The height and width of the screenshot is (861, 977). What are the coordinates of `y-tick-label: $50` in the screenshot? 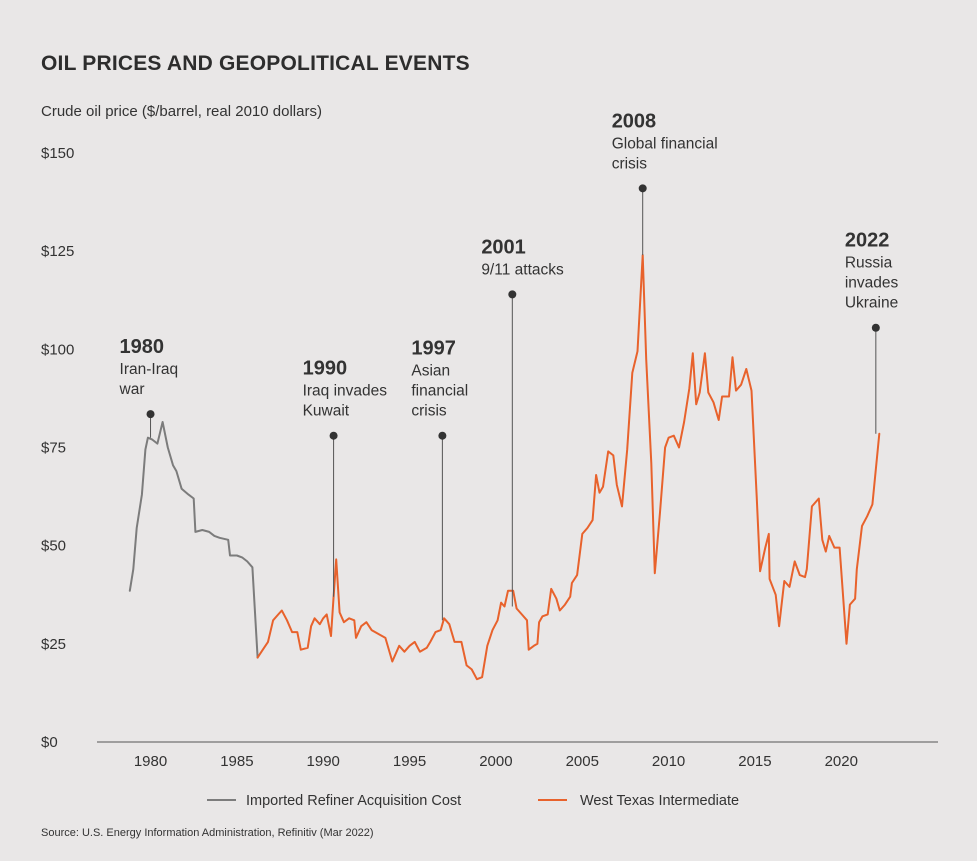 It's located at (53, 546).